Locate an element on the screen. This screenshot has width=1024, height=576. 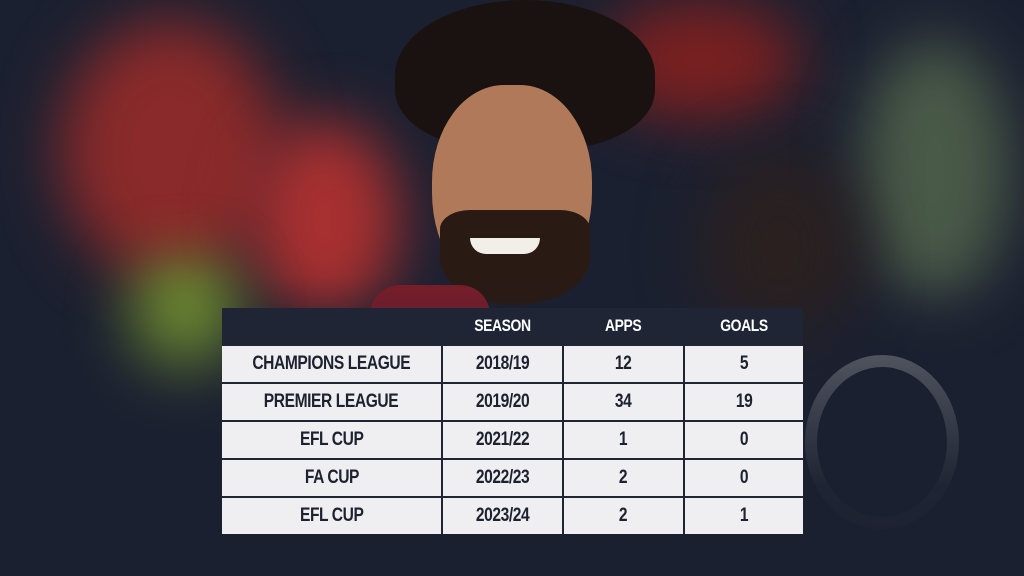
stat-cell: 2021/22 is located at coordinates (502, 440).